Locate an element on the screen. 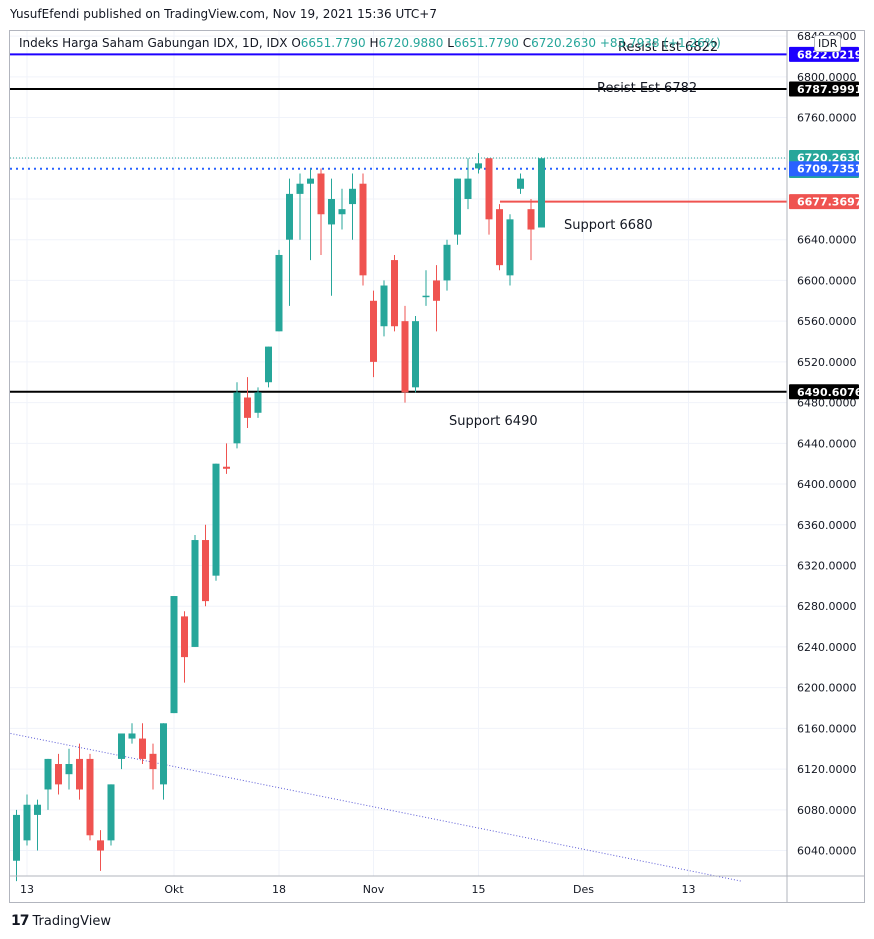 This screenshot has height=939, width=874. y-tick-label: 6280.0000 is located at coordinates (827, 606).